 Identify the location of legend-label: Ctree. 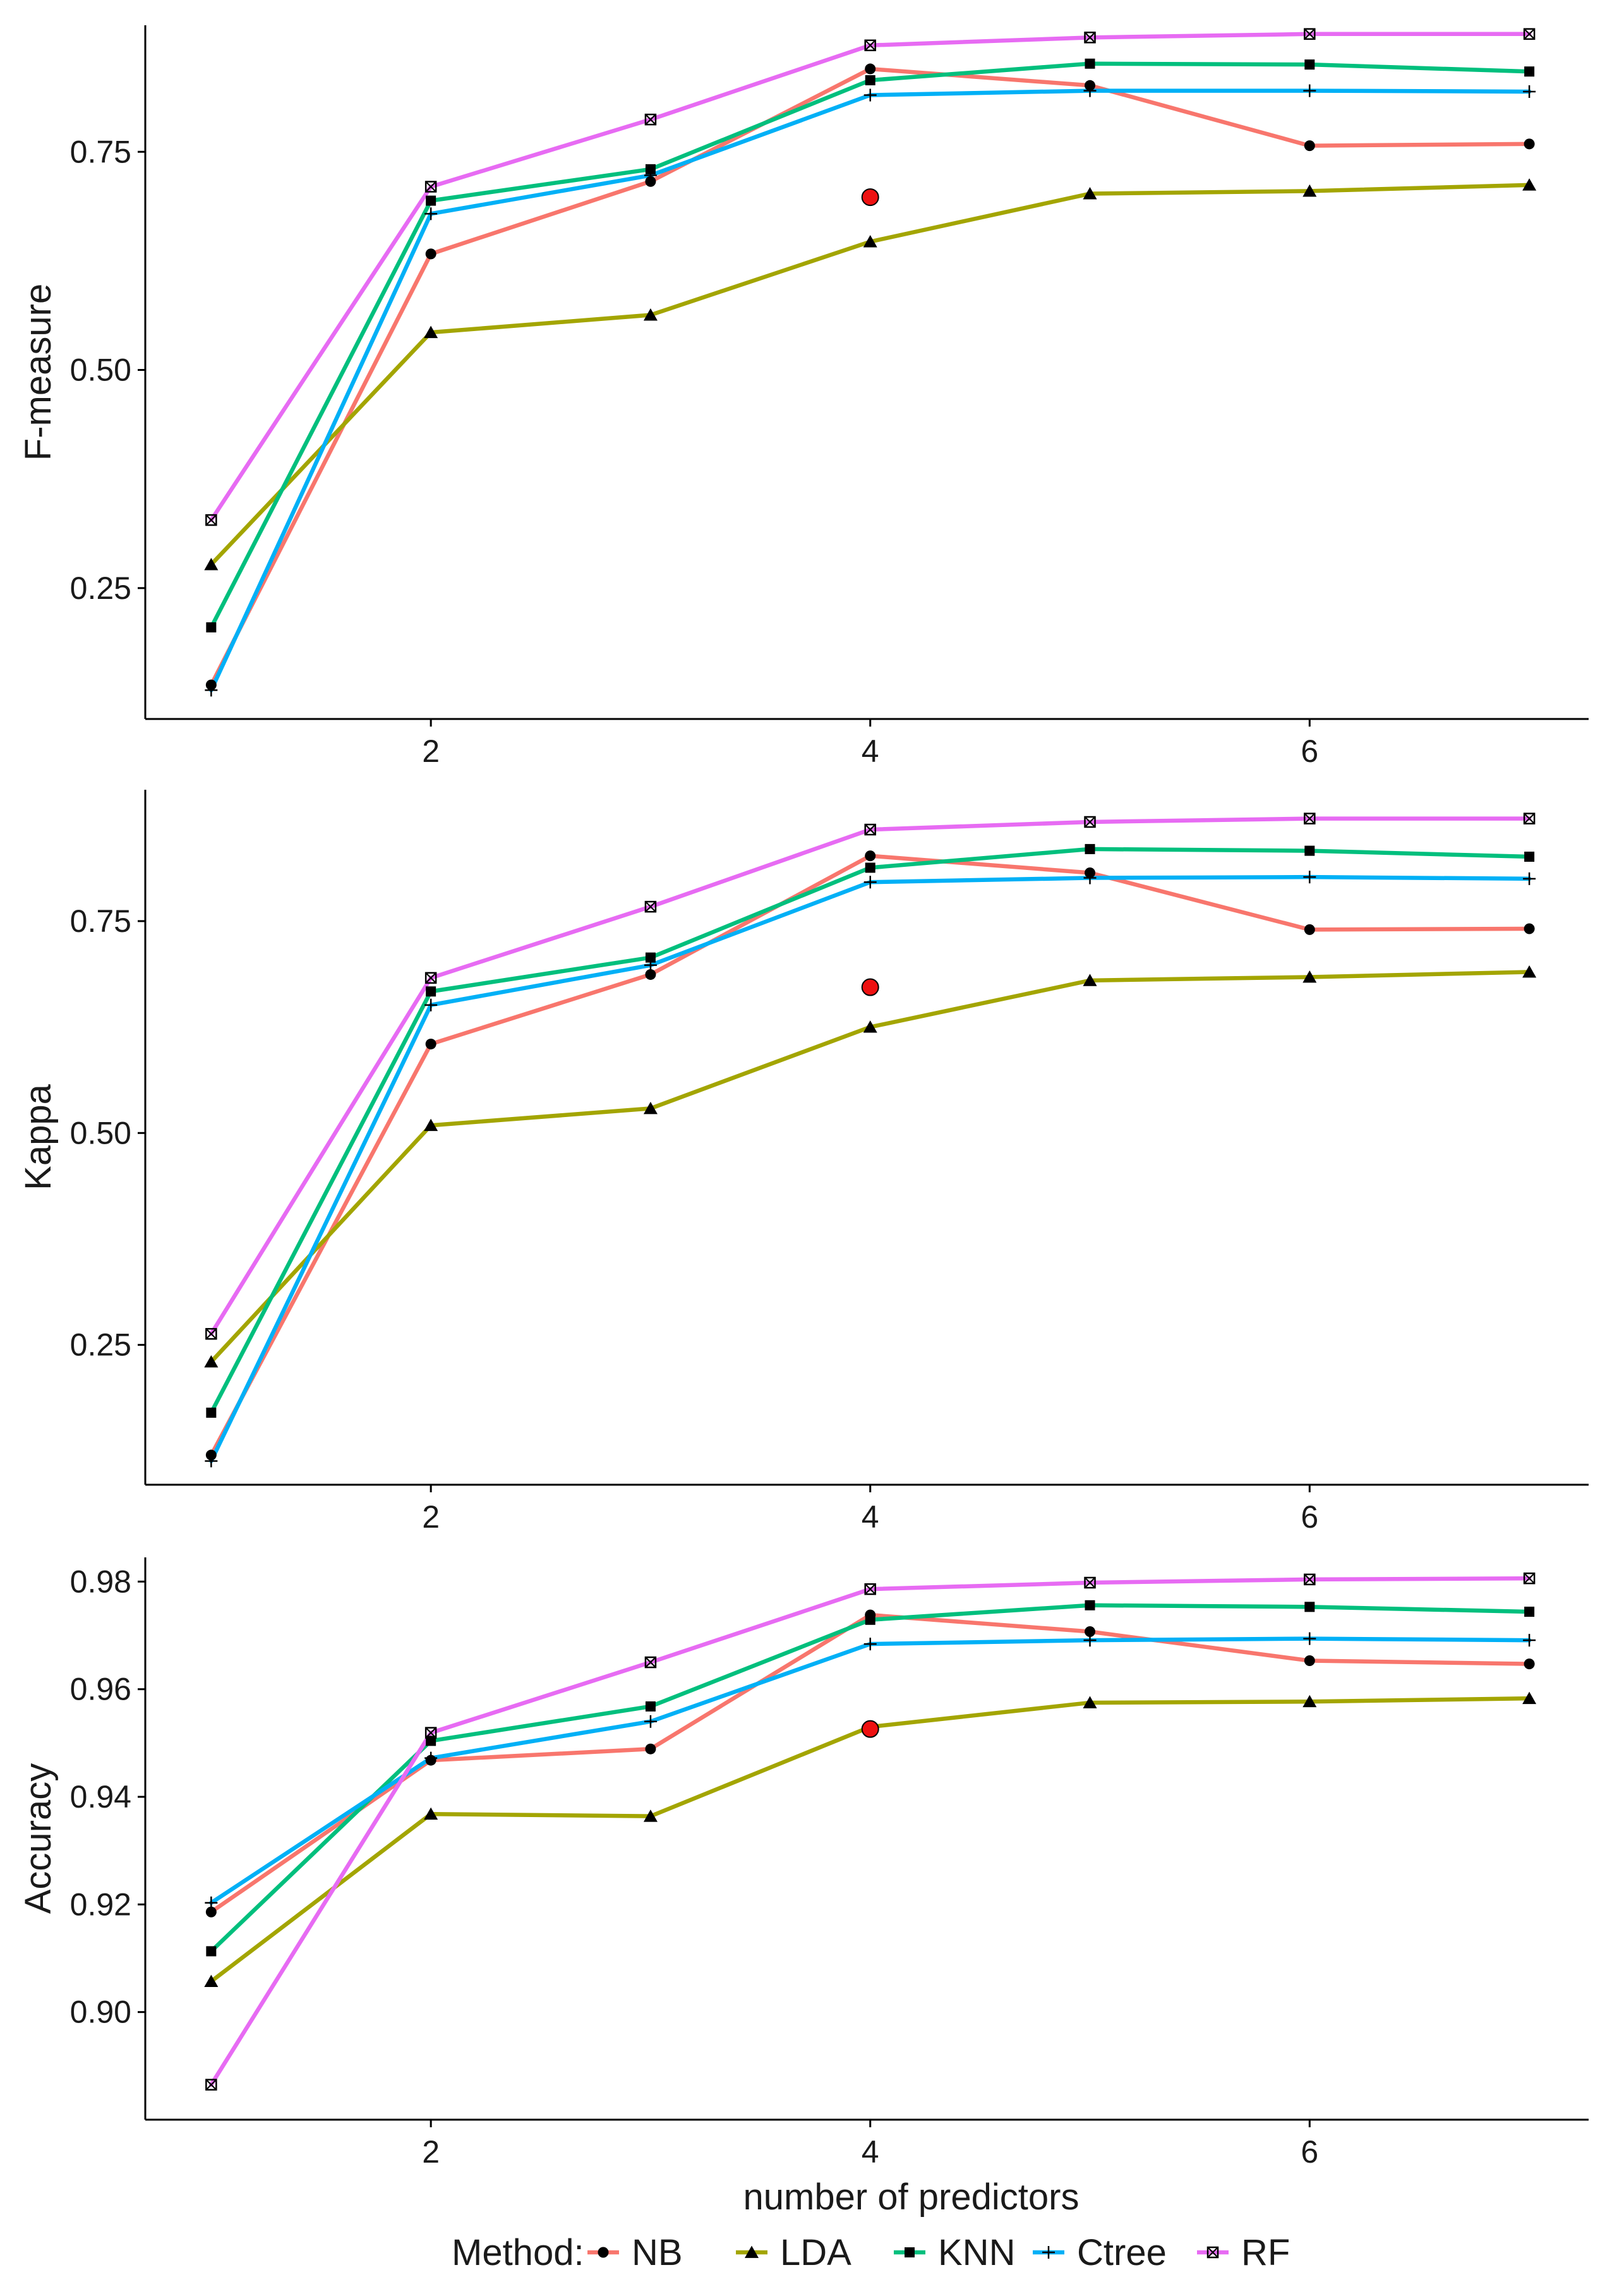
(1122, 2253).